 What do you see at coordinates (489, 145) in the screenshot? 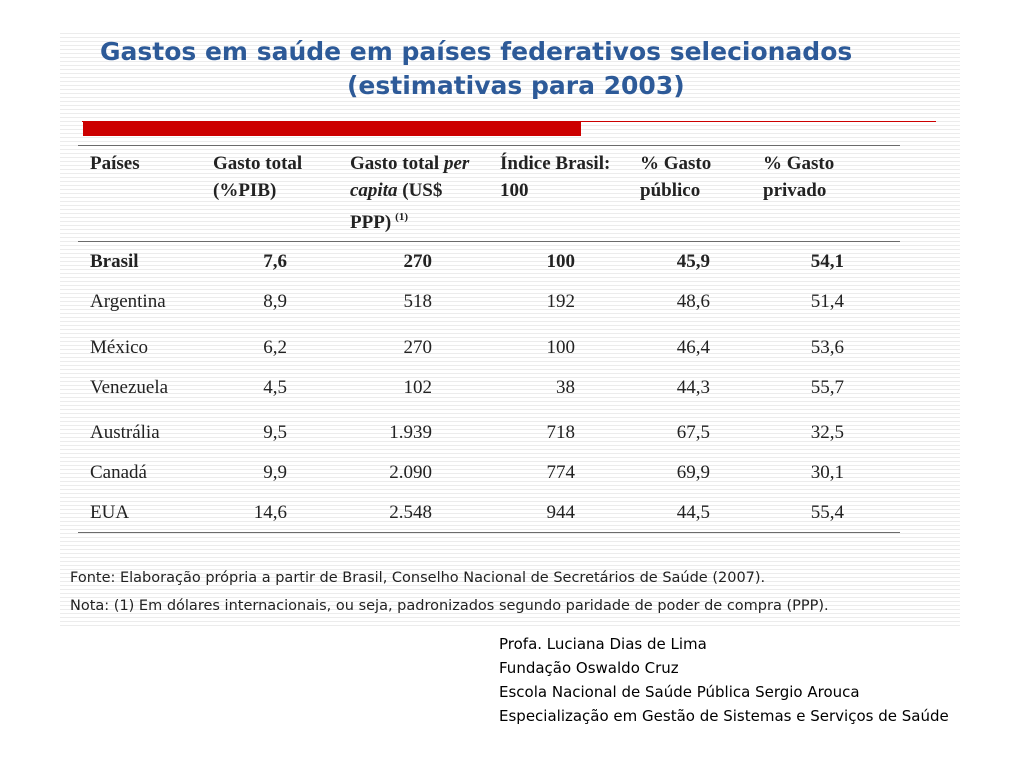
I see `table-top-rule` at bounding box center [489, 145].